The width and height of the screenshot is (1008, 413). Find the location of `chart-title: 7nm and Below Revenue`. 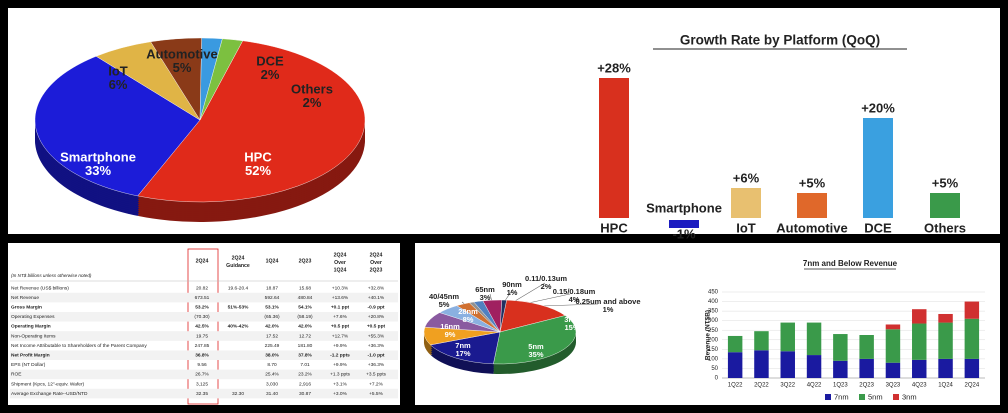

chart-title: 7nm and Below Revenue is located at coordinates (850, 263).